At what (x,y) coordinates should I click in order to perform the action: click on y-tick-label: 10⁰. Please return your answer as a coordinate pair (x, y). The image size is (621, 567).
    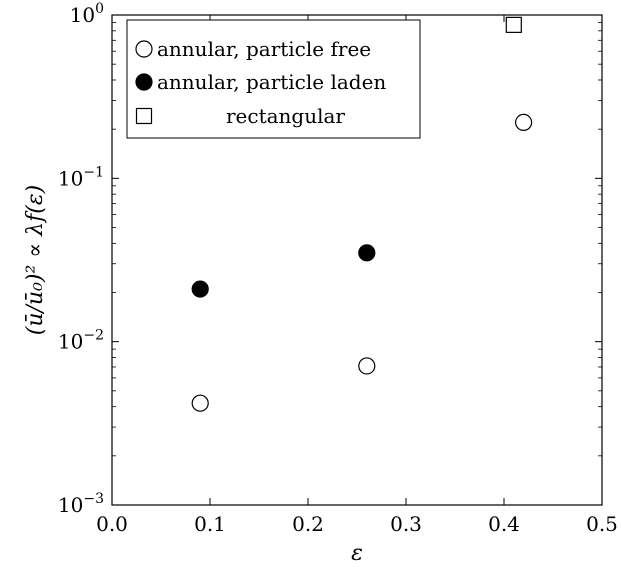
    Looking at the image, I should click on (87, 14).